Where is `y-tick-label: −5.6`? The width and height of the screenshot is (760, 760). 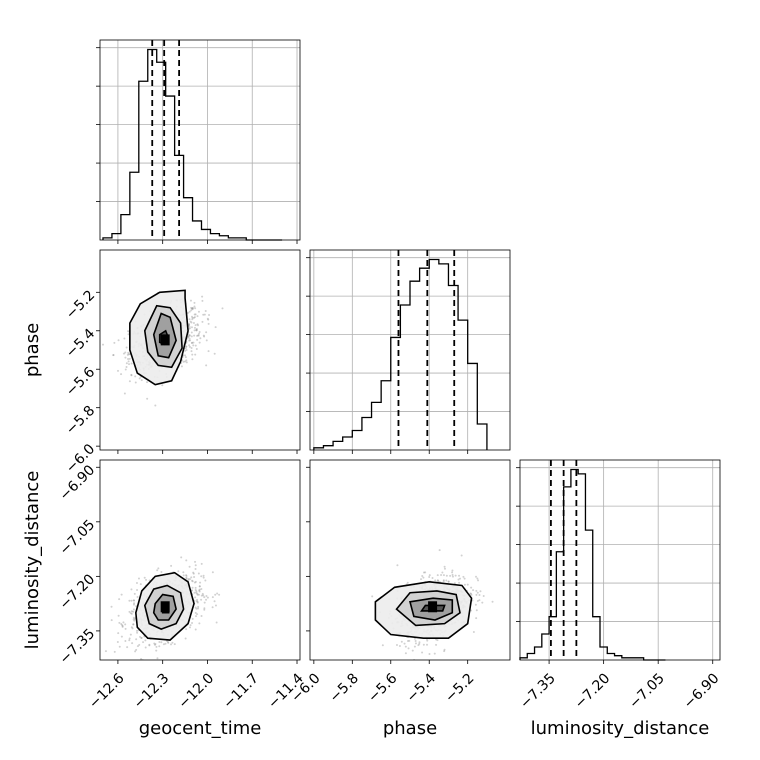
y-tick-label: −5.6 is located at coordinates (80, 381).